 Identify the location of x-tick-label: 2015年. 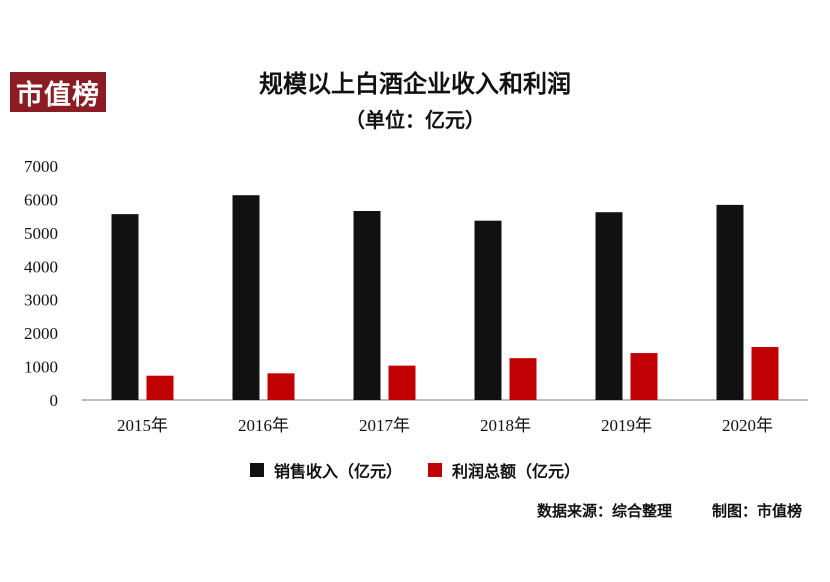
(142, 425).